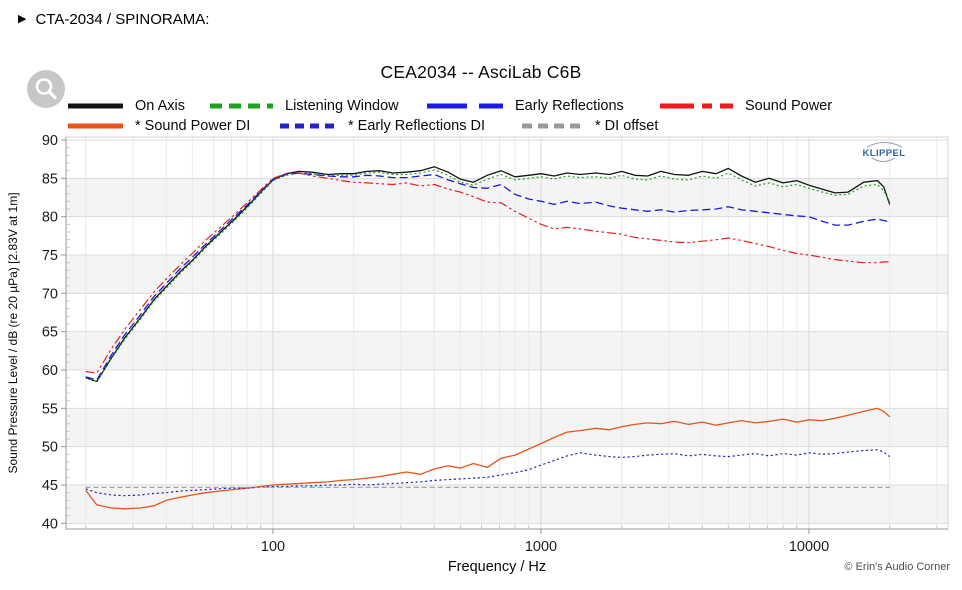 This screenshot has height=590, width=962. What do you see at coordinates (50, 218) in the screenshot?
I see `y-tick-label: 80` at bounding box center [50, 218].